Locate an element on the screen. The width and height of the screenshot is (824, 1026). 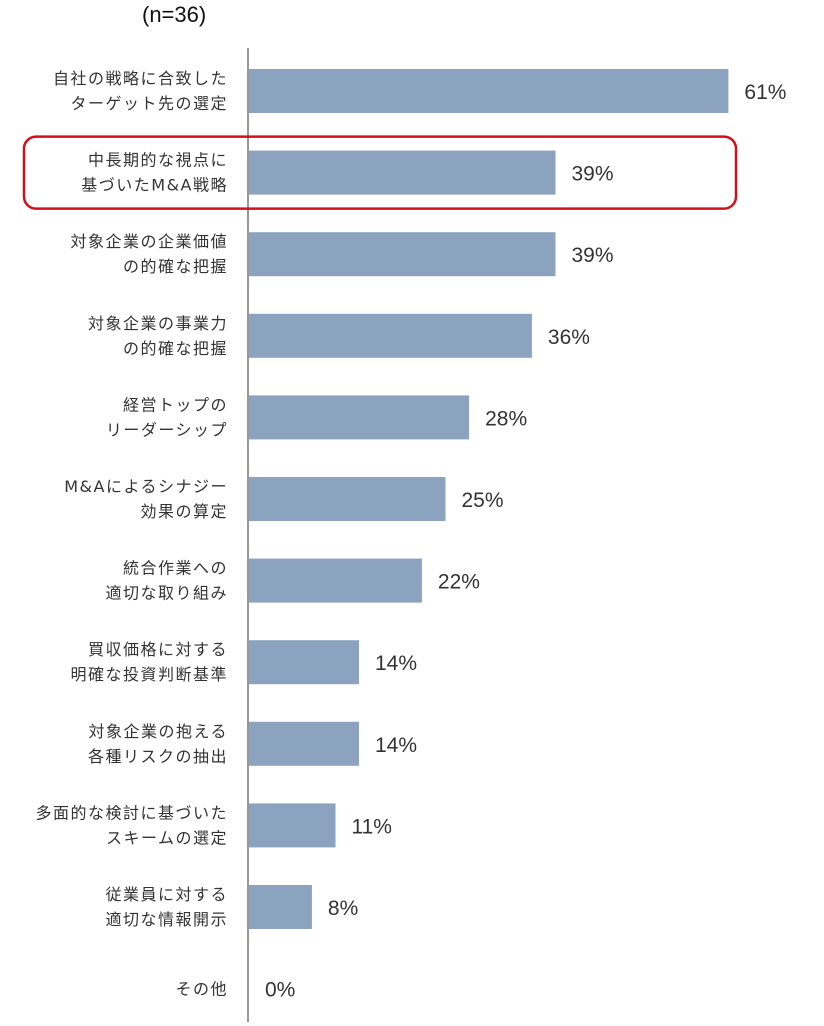
value-label-6: 25% is located at coordinates (483, 500).